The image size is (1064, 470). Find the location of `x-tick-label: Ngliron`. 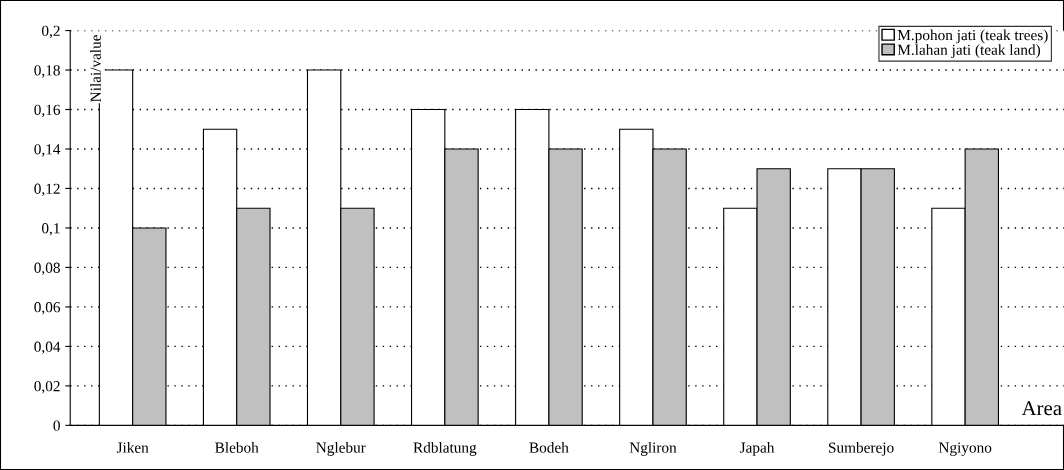

x-tick-label: Ngliron is located at coordinates (653, 449).